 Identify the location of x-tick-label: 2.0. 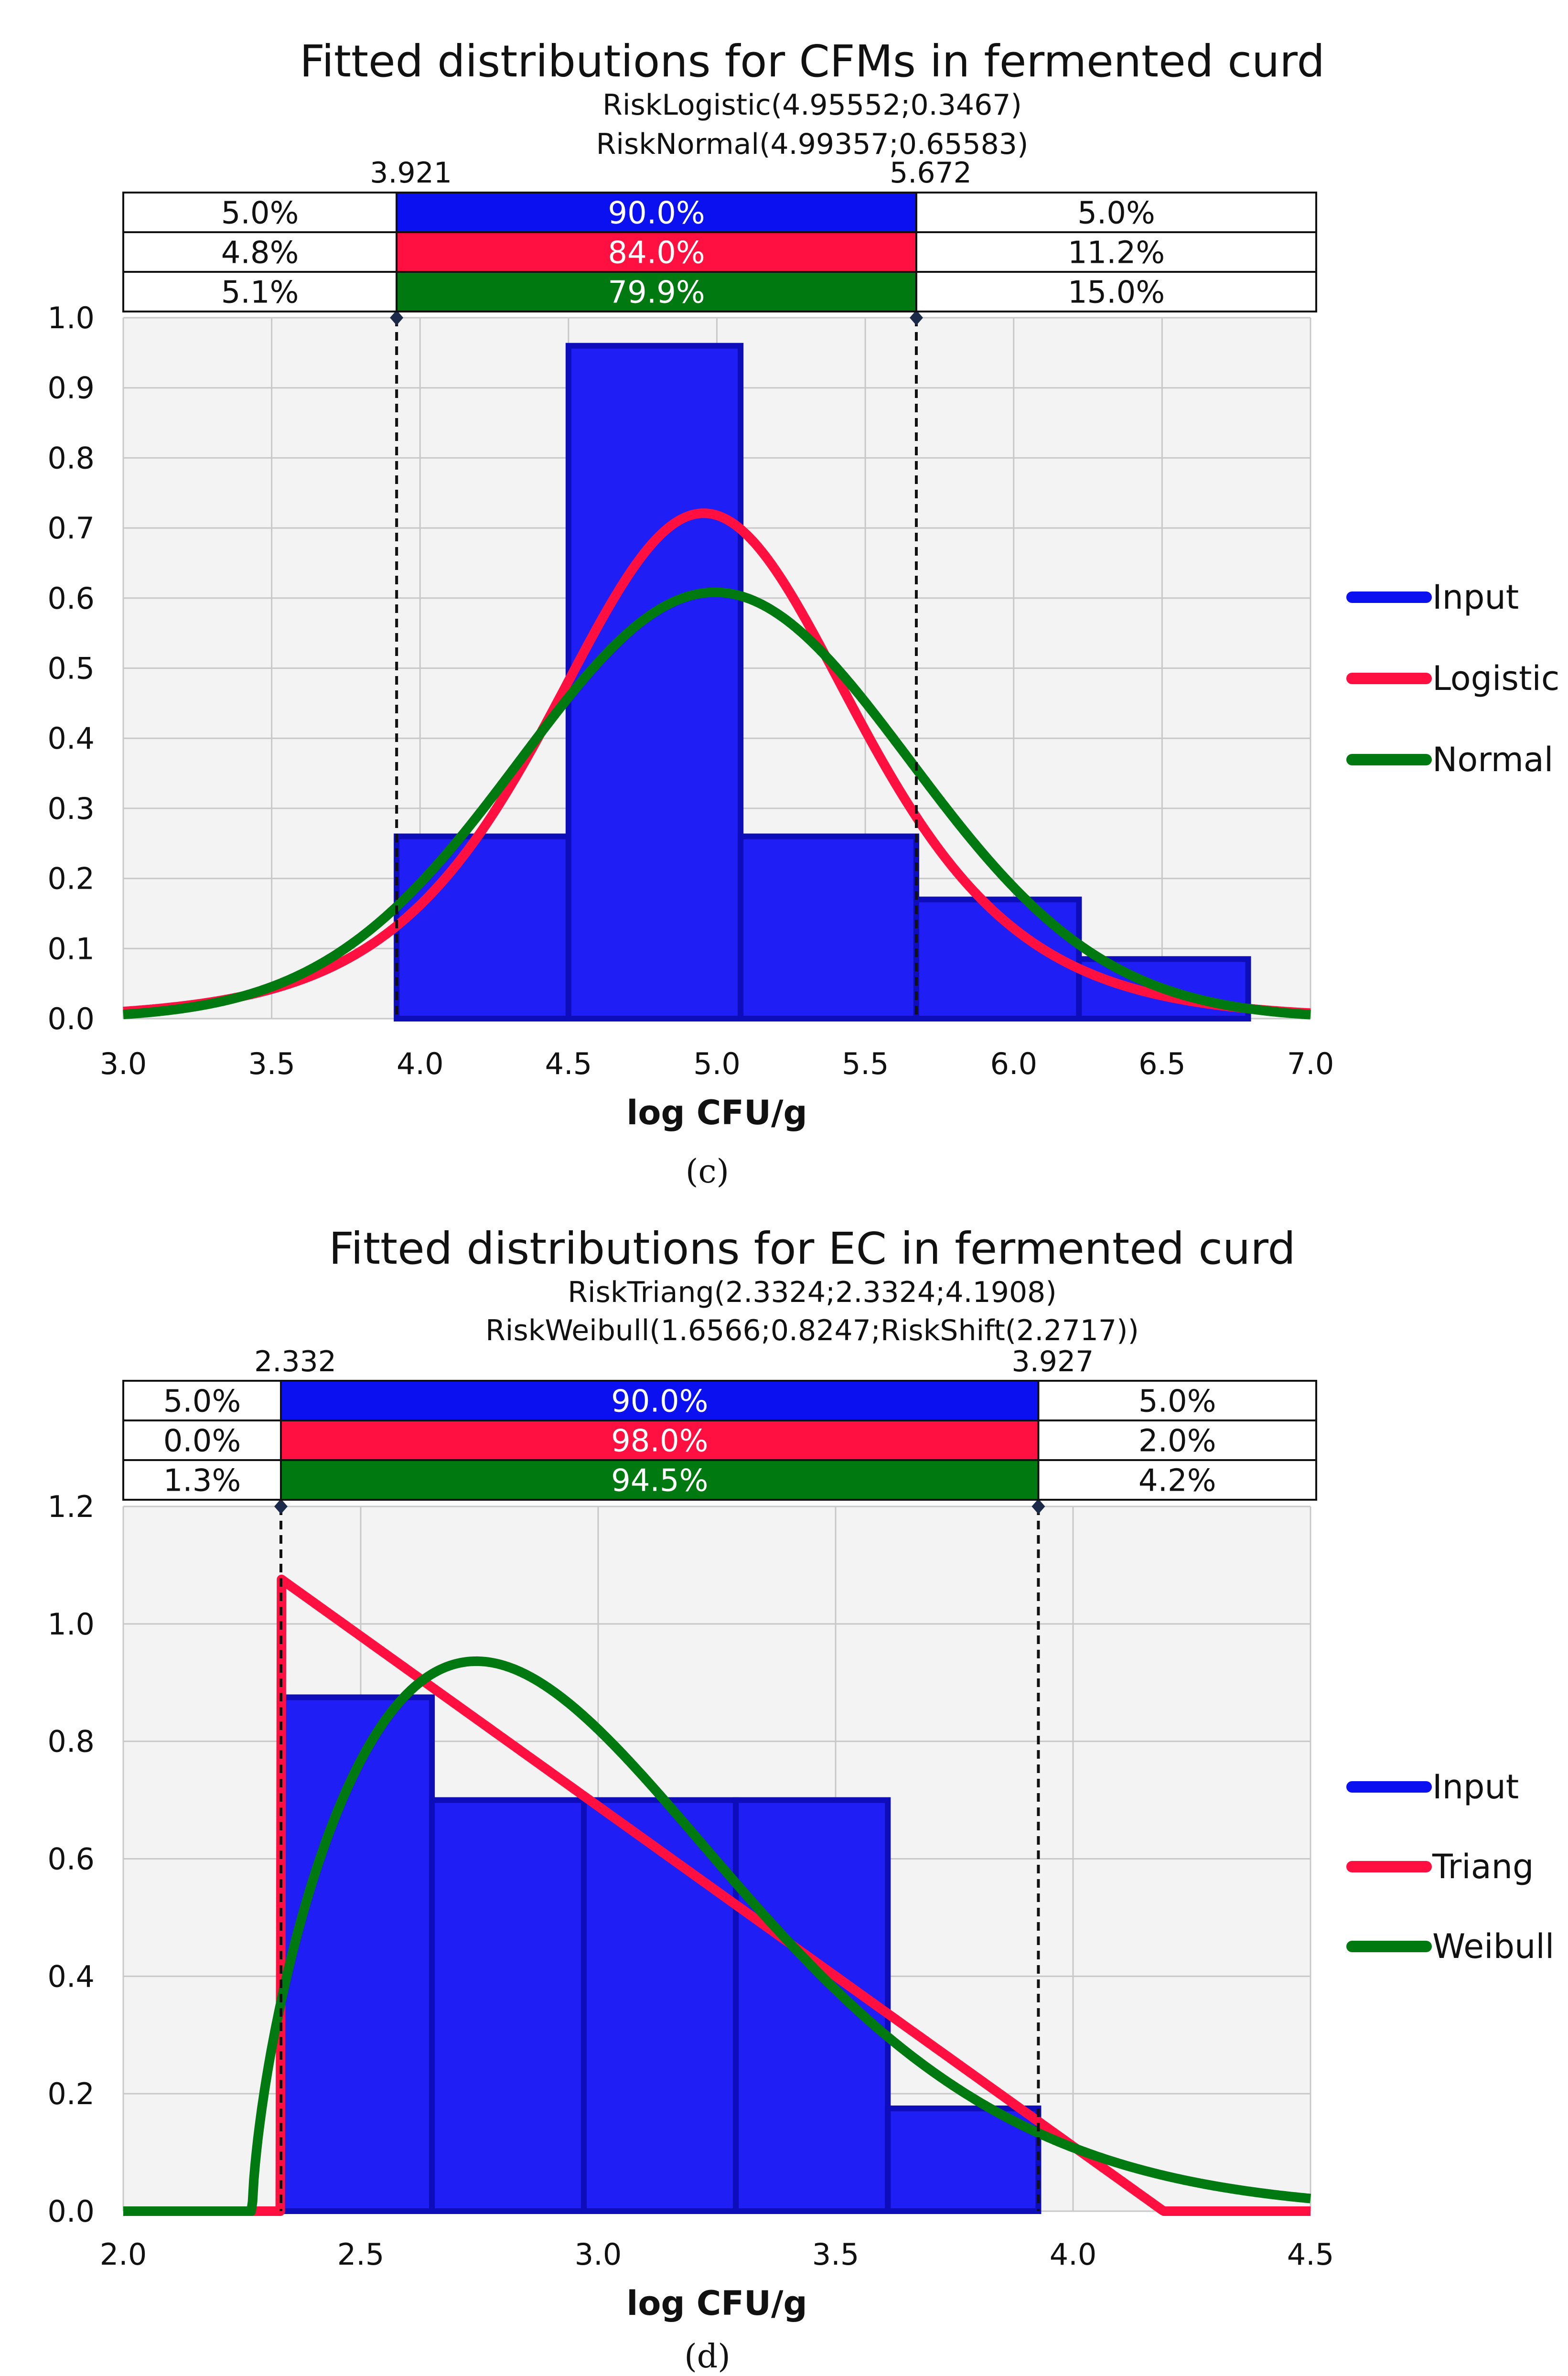
(123, 2254).